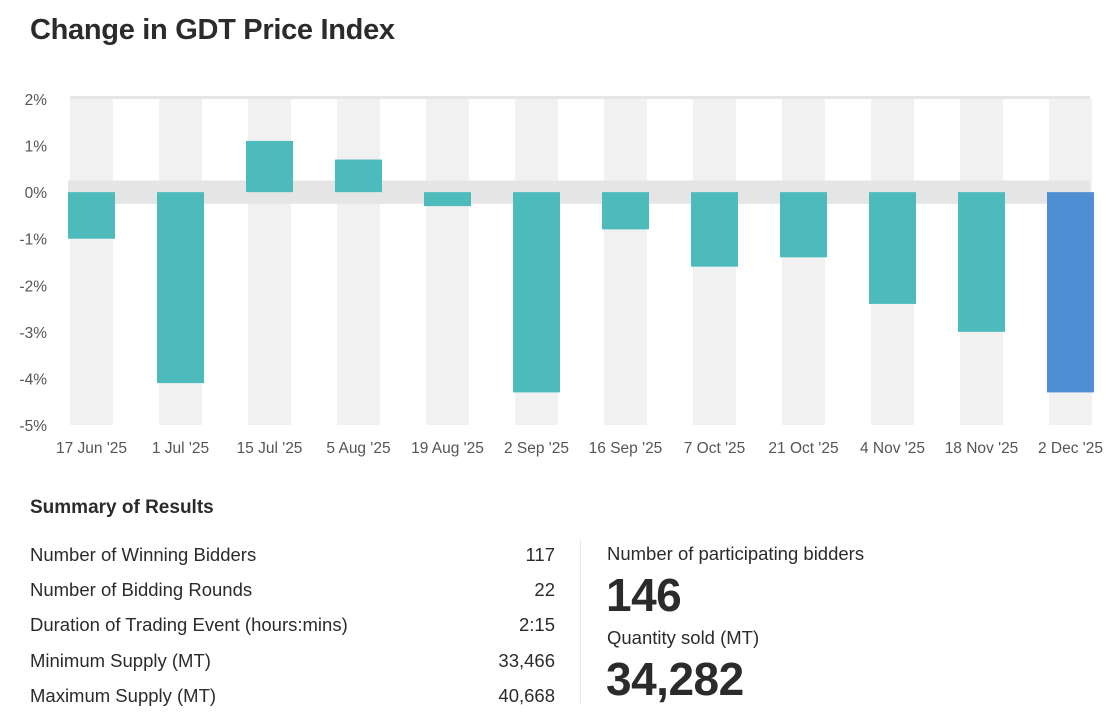 This screenshot has width=1117, height=725. Describe the element at coordinates (447, 448) in the screenshot. I see `x-tick-label: 19 Aug '25` at that location.